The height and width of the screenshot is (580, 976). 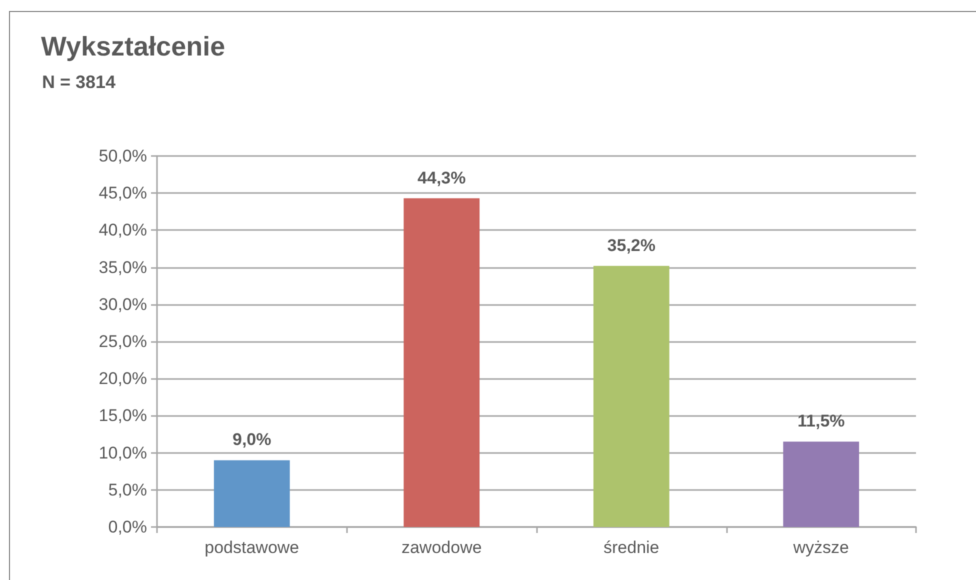 I want to click on x-tick-label: podstawowe, so click(x=252, y=547).